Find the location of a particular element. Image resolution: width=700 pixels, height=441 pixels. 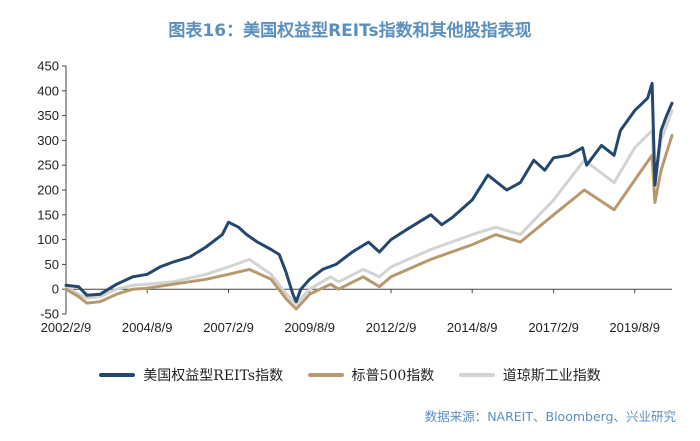

y-axis: -50 0 50 100 150 200 250 300 350 400 450 is located at coordinates (52, 190).